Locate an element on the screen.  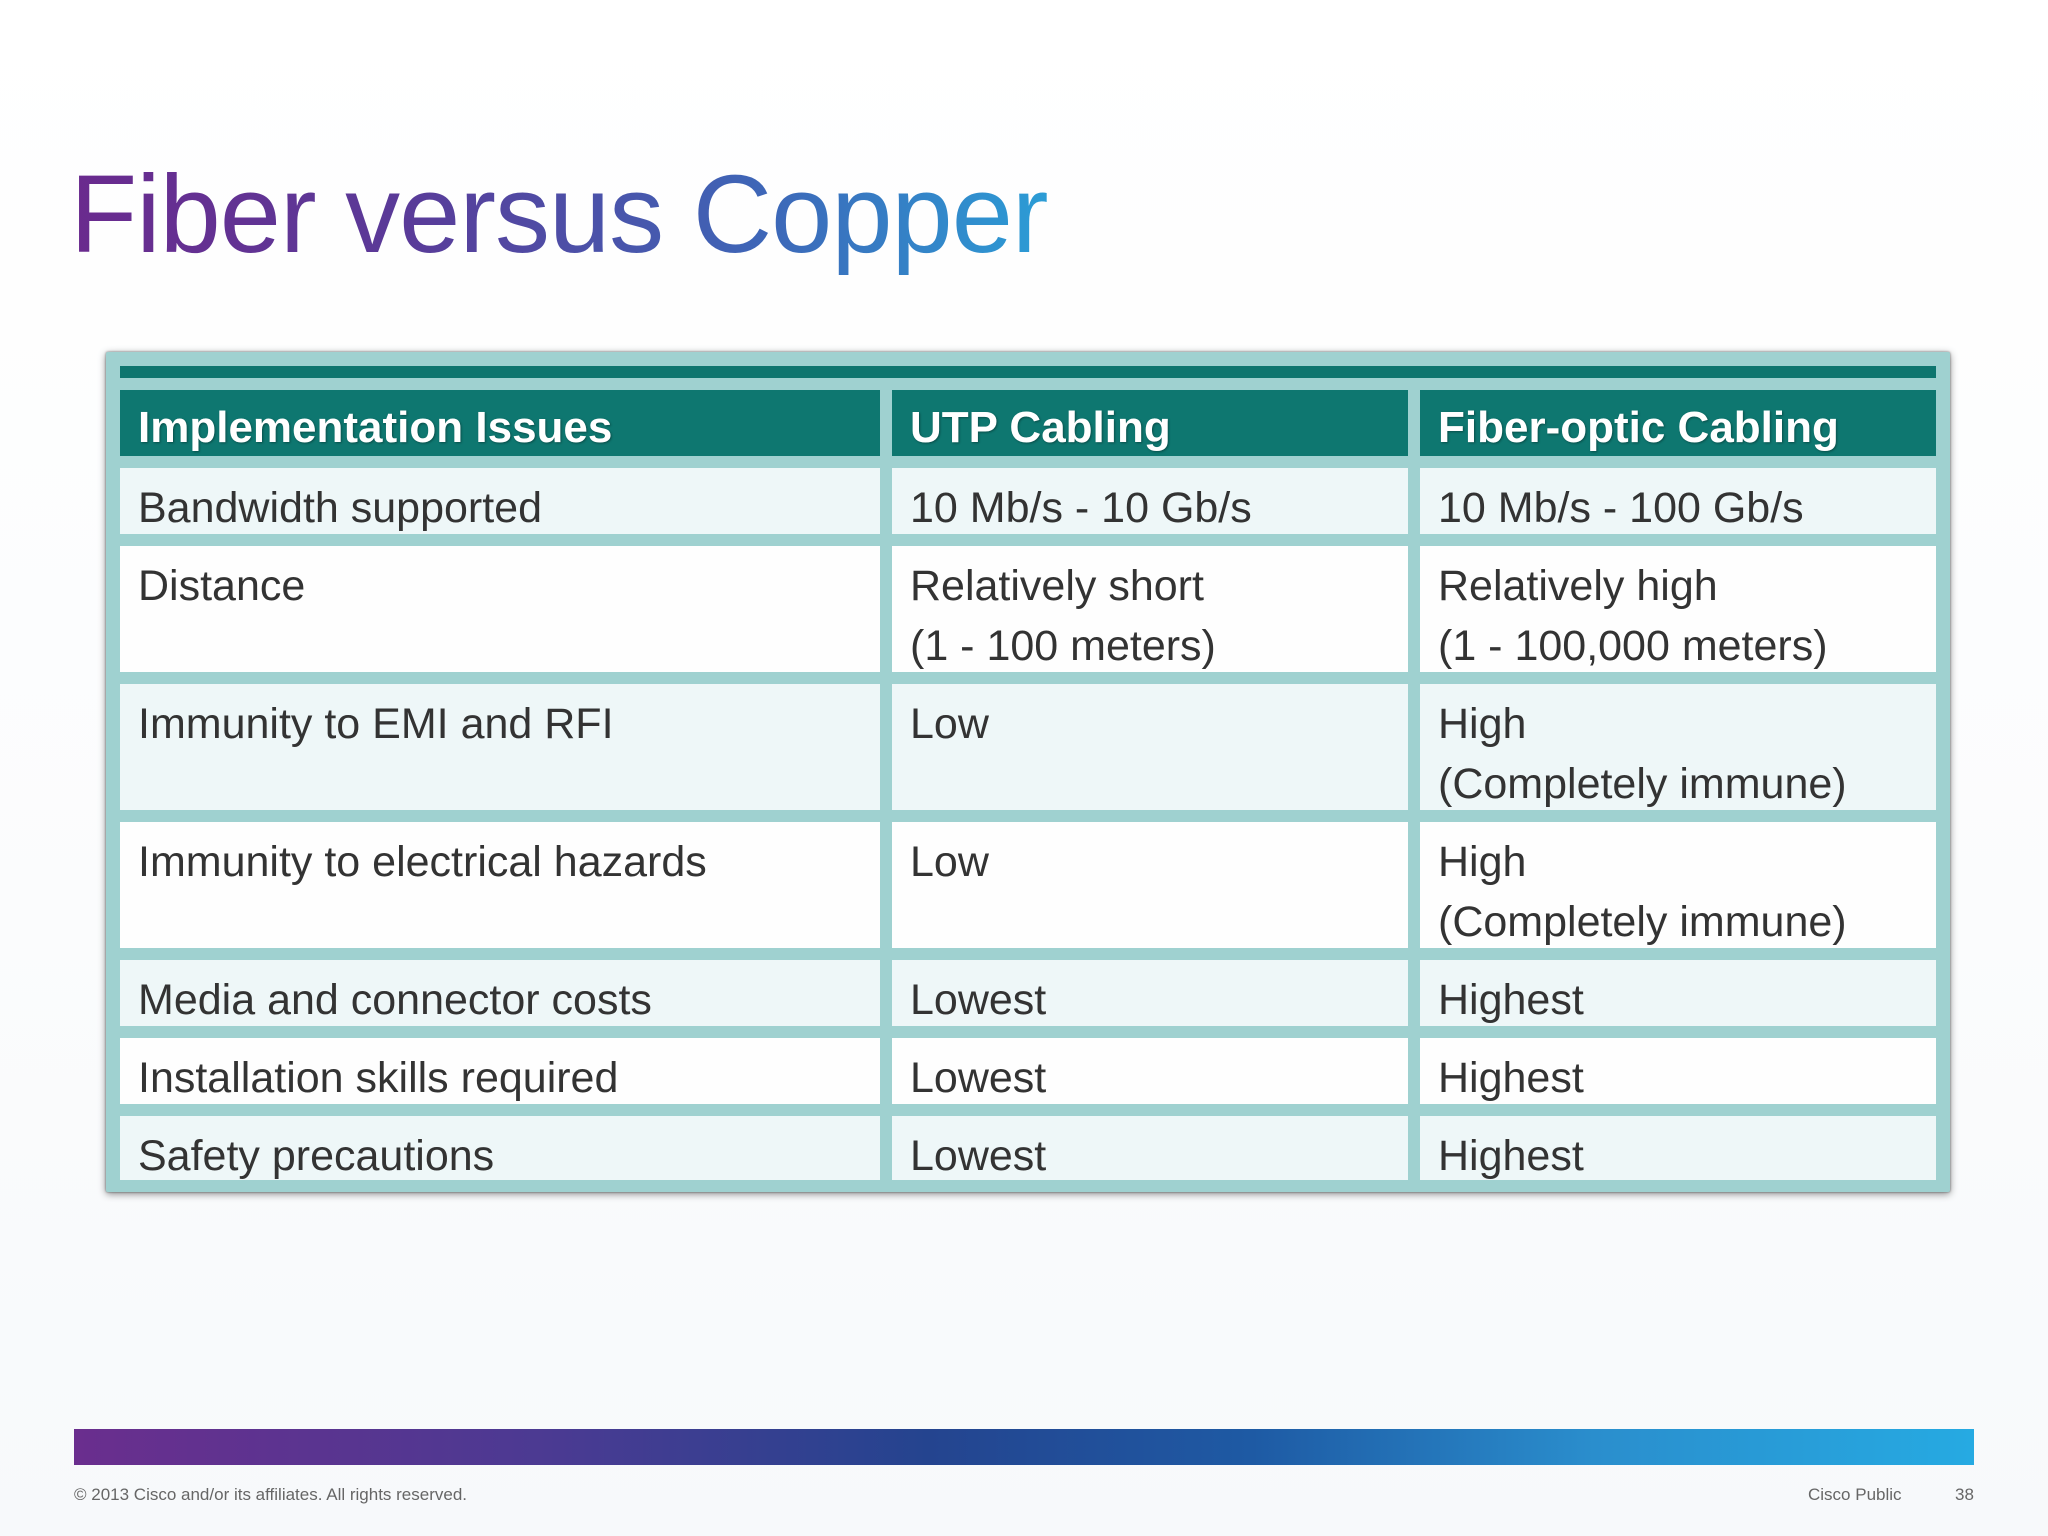
table-cell-issue: Installation skills required is located at coordinates (500, 1071).